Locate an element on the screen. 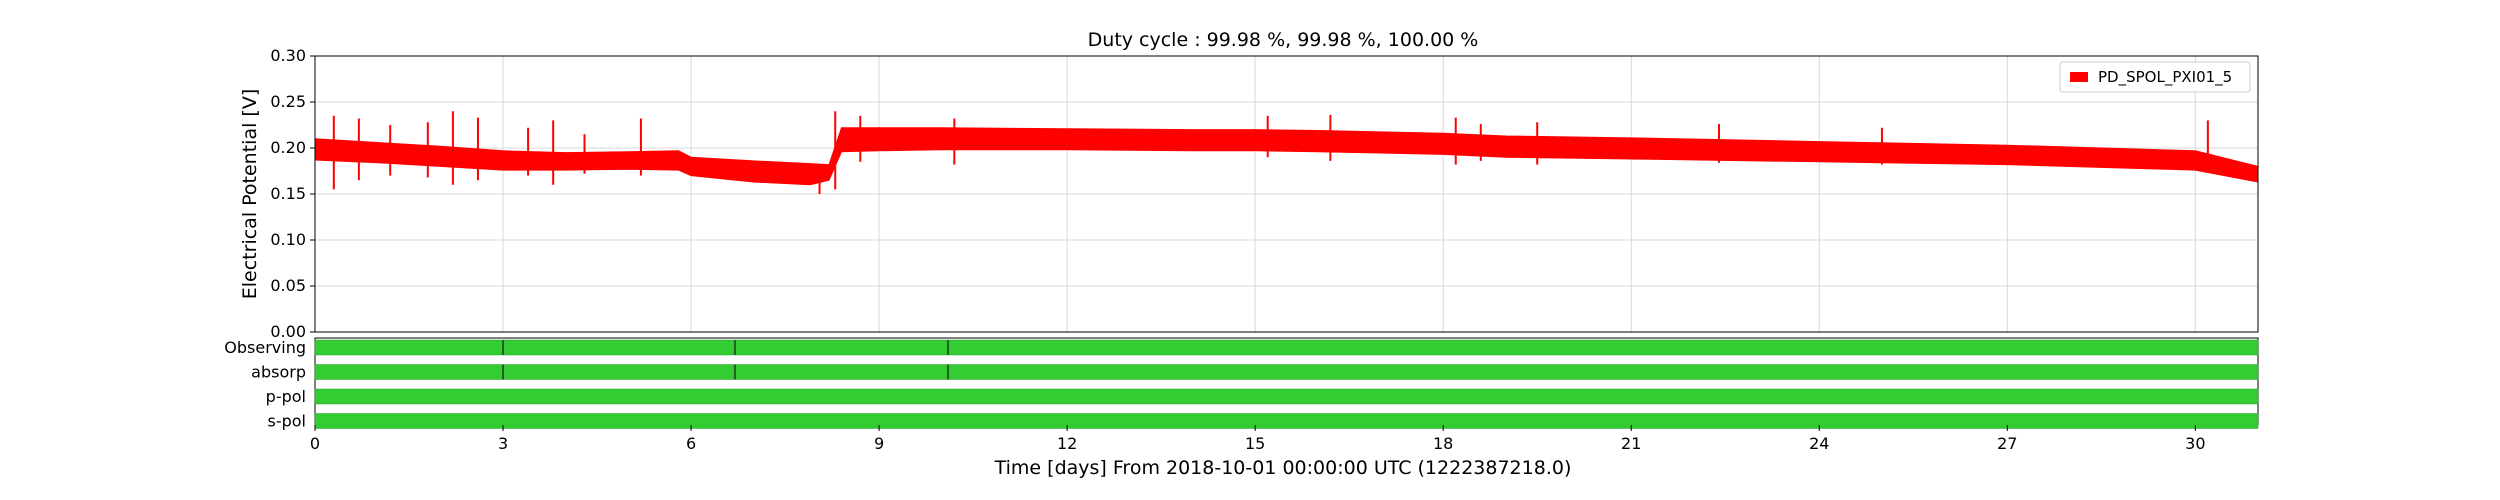 The height and width of the screenshot is (500, 2500). chart-title: Duty cycle : 99.98 %, 99.98 %, 100.00 % is located at coordinates (1283, 40).